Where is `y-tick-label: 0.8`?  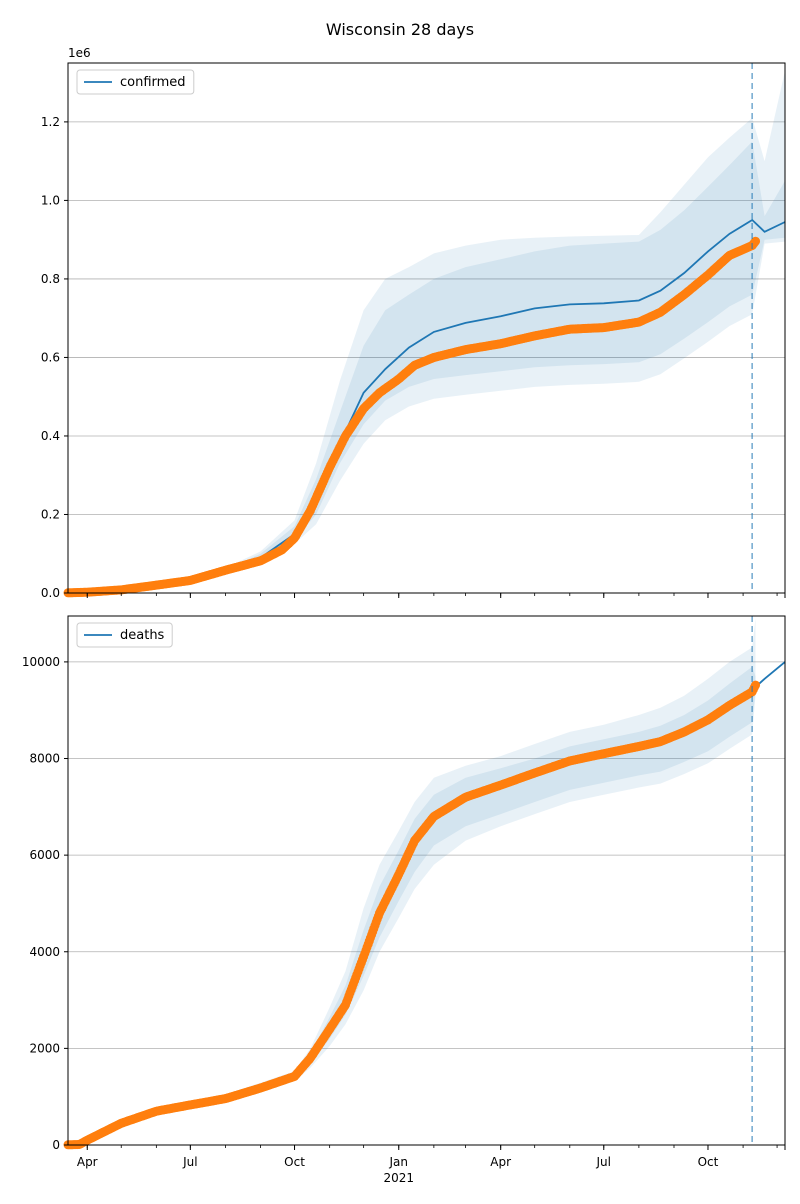 y-tick-label: 0.8 is located at coordinates (50, 279).